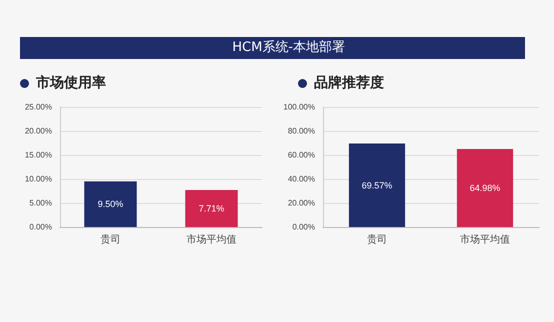 Image resolution: width=554 pixels, height=322 pixels. I want to click on y-tick-label: 25.00%, so click(38, 107).